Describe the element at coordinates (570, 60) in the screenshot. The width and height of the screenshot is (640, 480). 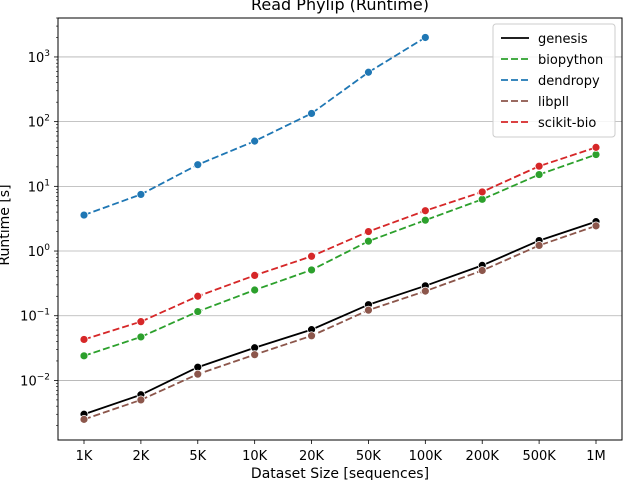
I see `legend-label: biopython` at that location.